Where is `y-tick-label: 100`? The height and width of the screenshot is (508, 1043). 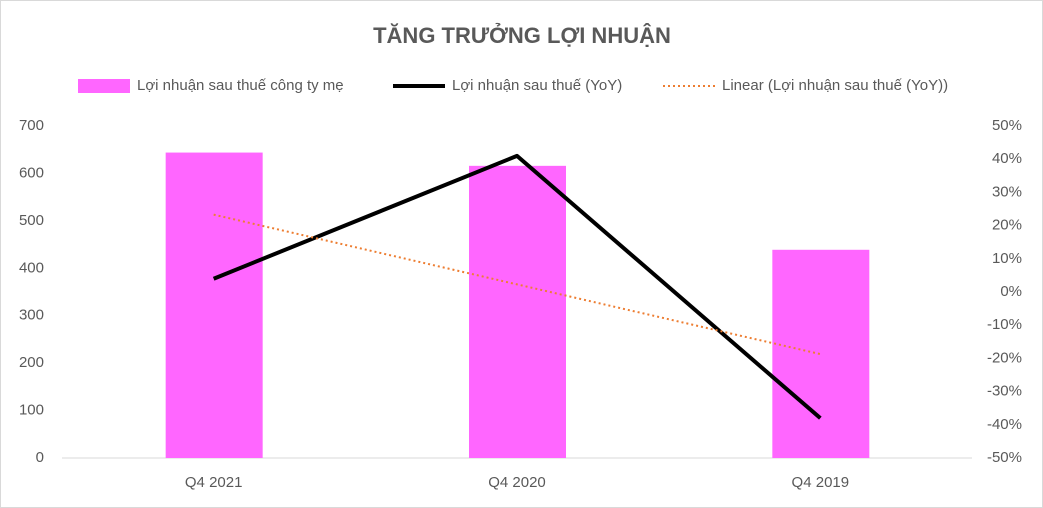 y-tick-label: 100 is located at coordinates (31, 410).